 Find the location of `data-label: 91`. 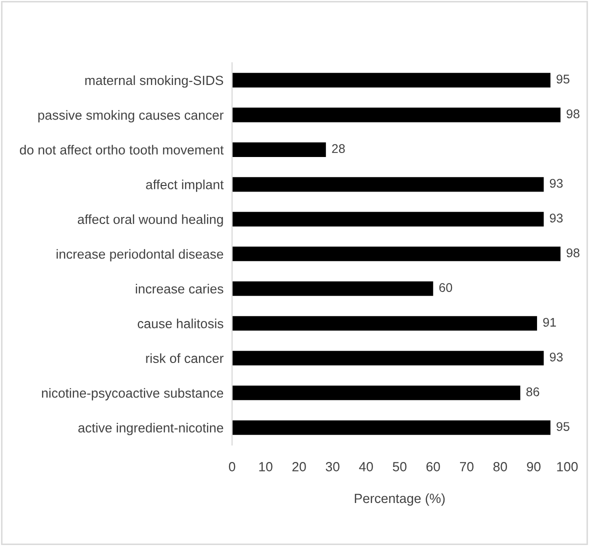

data-label: 91 is located at coordinates (549, 322).